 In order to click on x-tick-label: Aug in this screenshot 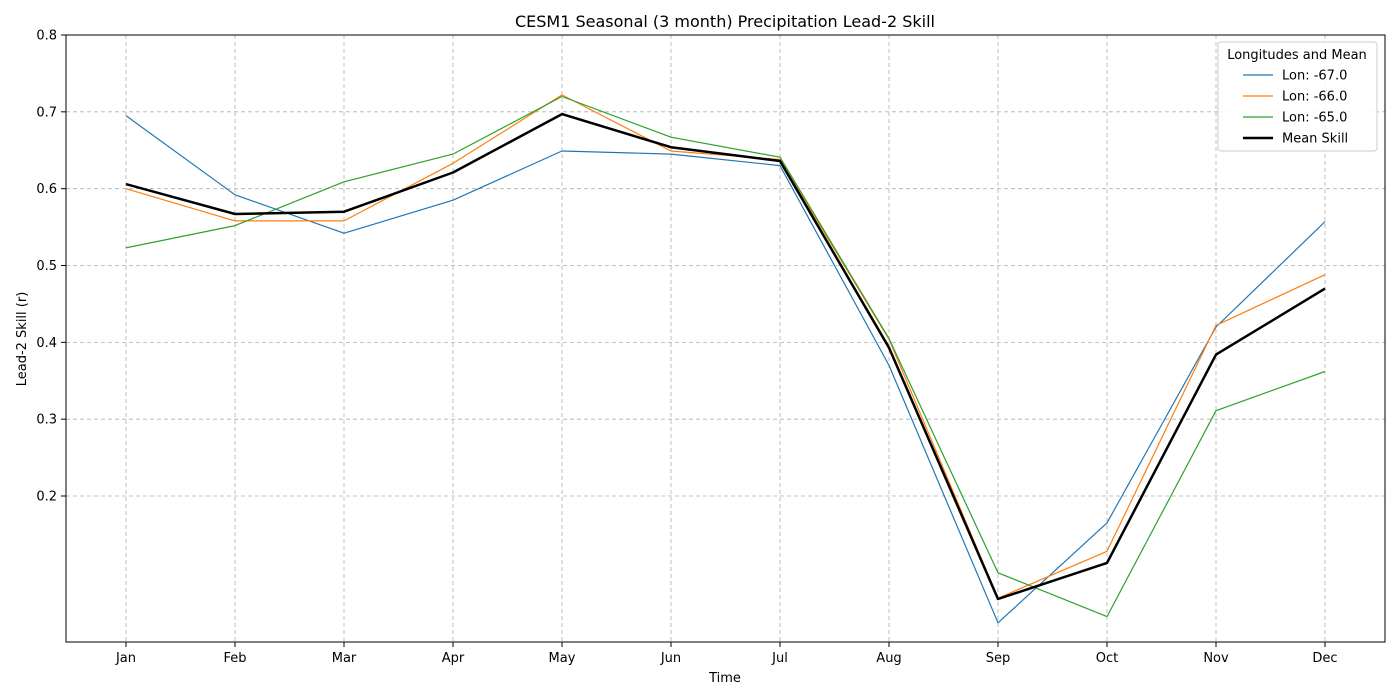, I will do `click(888, 658)`.